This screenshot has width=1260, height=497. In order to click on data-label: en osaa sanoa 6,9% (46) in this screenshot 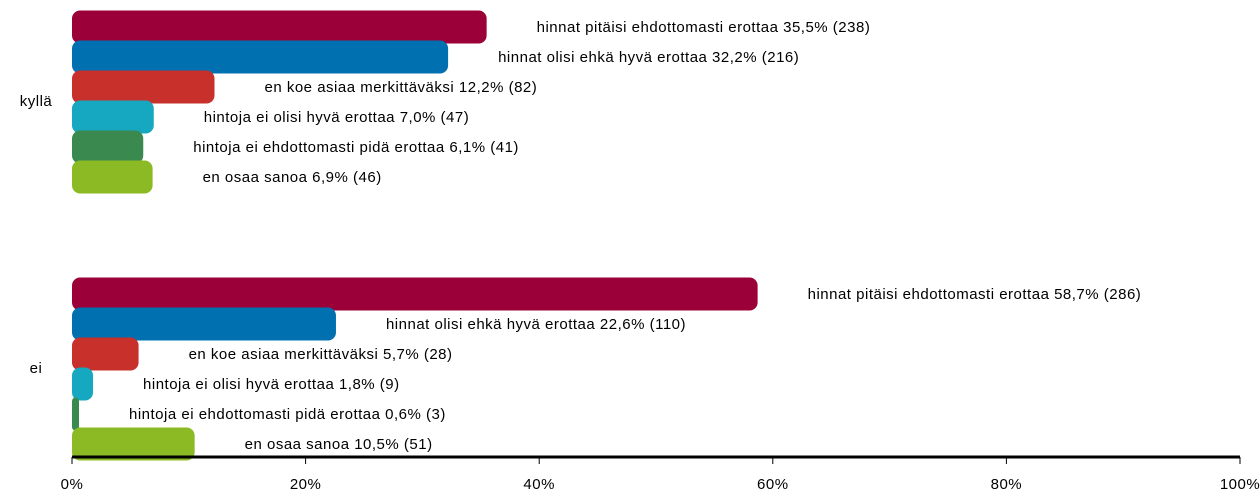, I will do `click(292, 177)`.